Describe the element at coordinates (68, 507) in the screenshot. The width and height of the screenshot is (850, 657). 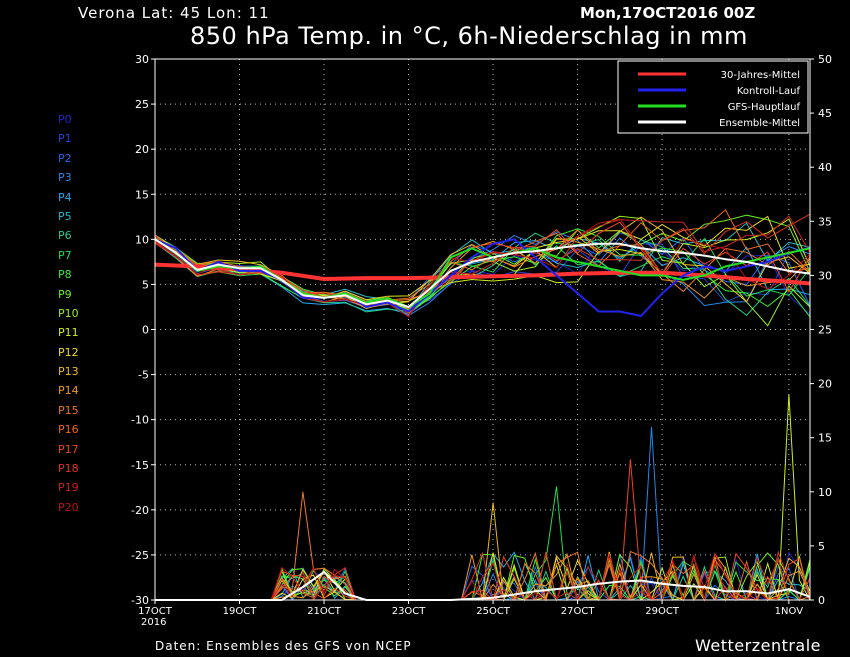
I see `member-label-p20: P20` at that location.